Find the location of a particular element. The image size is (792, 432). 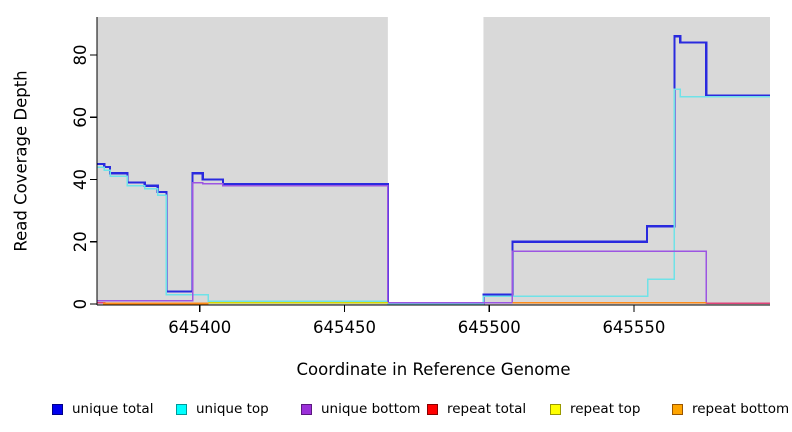

y-tick-label: 60 is located at coordinates (80, 117).